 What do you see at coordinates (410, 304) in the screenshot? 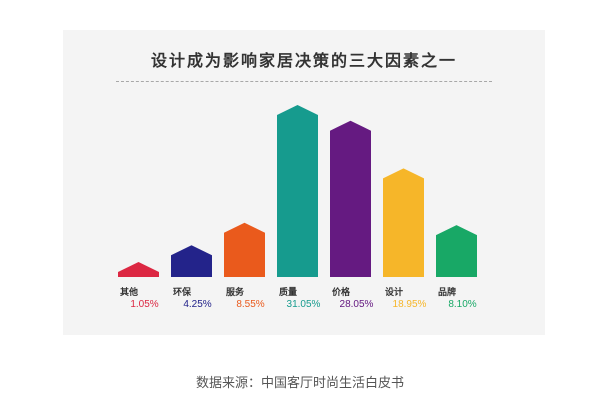
I see `value-label-6: 18.95%` at bounding box center [410, 304].